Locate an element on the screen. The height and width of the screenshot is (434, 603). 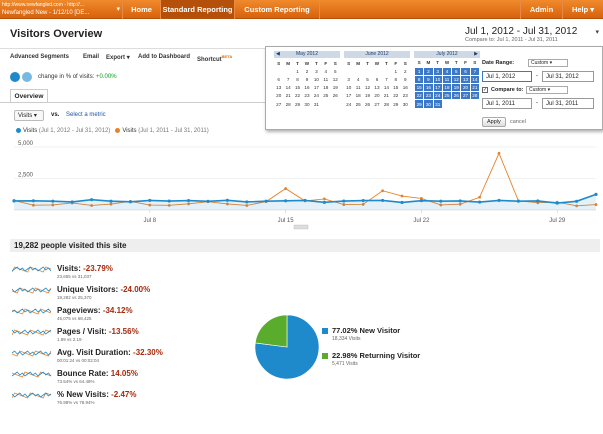
calendar-day: 29 is located at coordinates (419, 104).